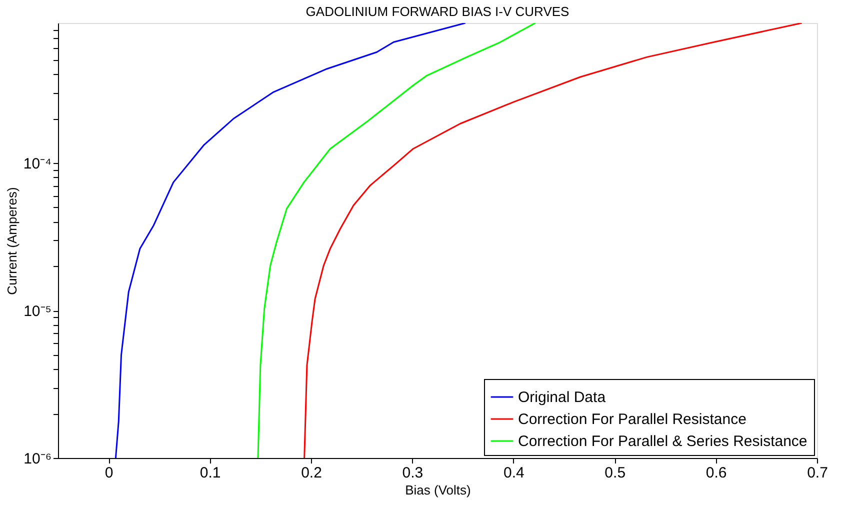 The image size is (842, 516). What do you see at coordinates (38, 311) in the screenshot?
I see `y-tick-label: 10⁻⁵` at bounding box center [38, 311].